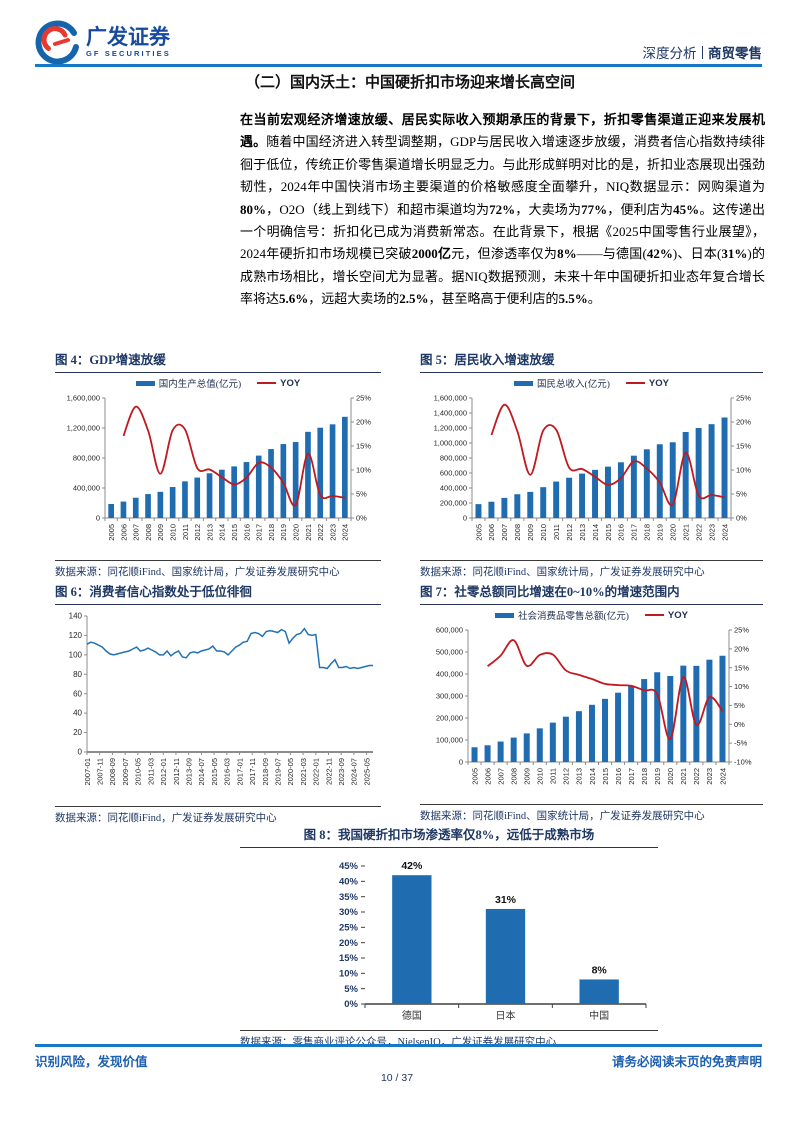 Image resolution: width=794 pixels, height=1123 pixels. I want to click on figure-4-legend: 国内生产总值(亿元) YOY, so click(218, 383).